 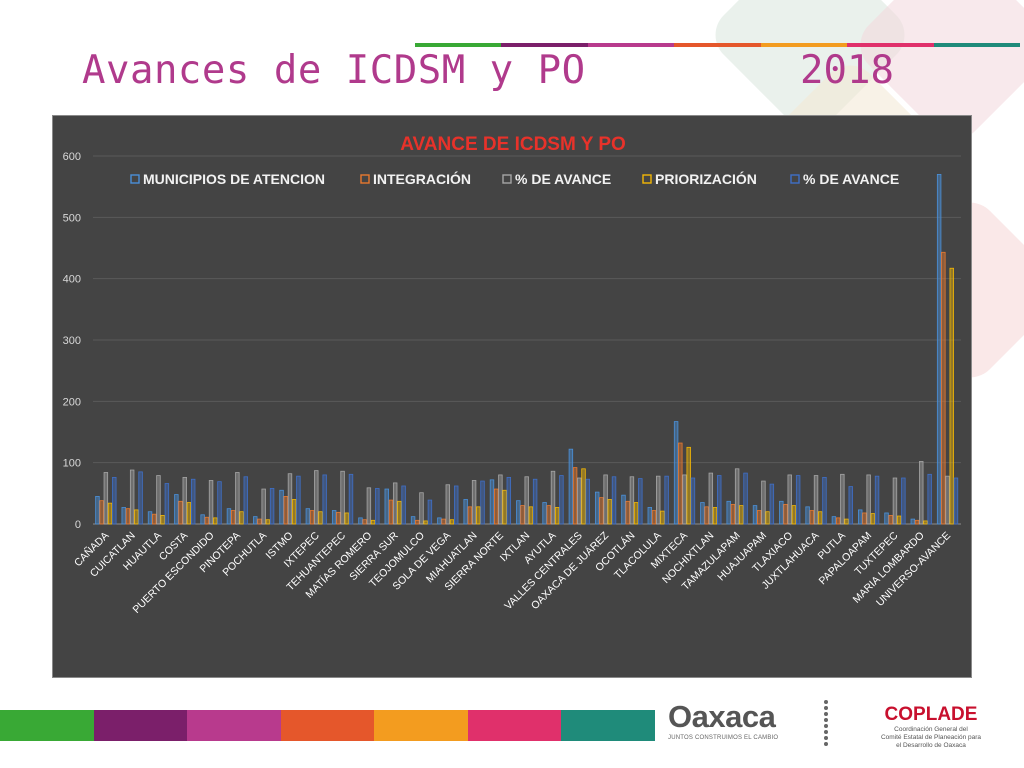 I want to click on bottom-color-band, so click(x=328, y=725).